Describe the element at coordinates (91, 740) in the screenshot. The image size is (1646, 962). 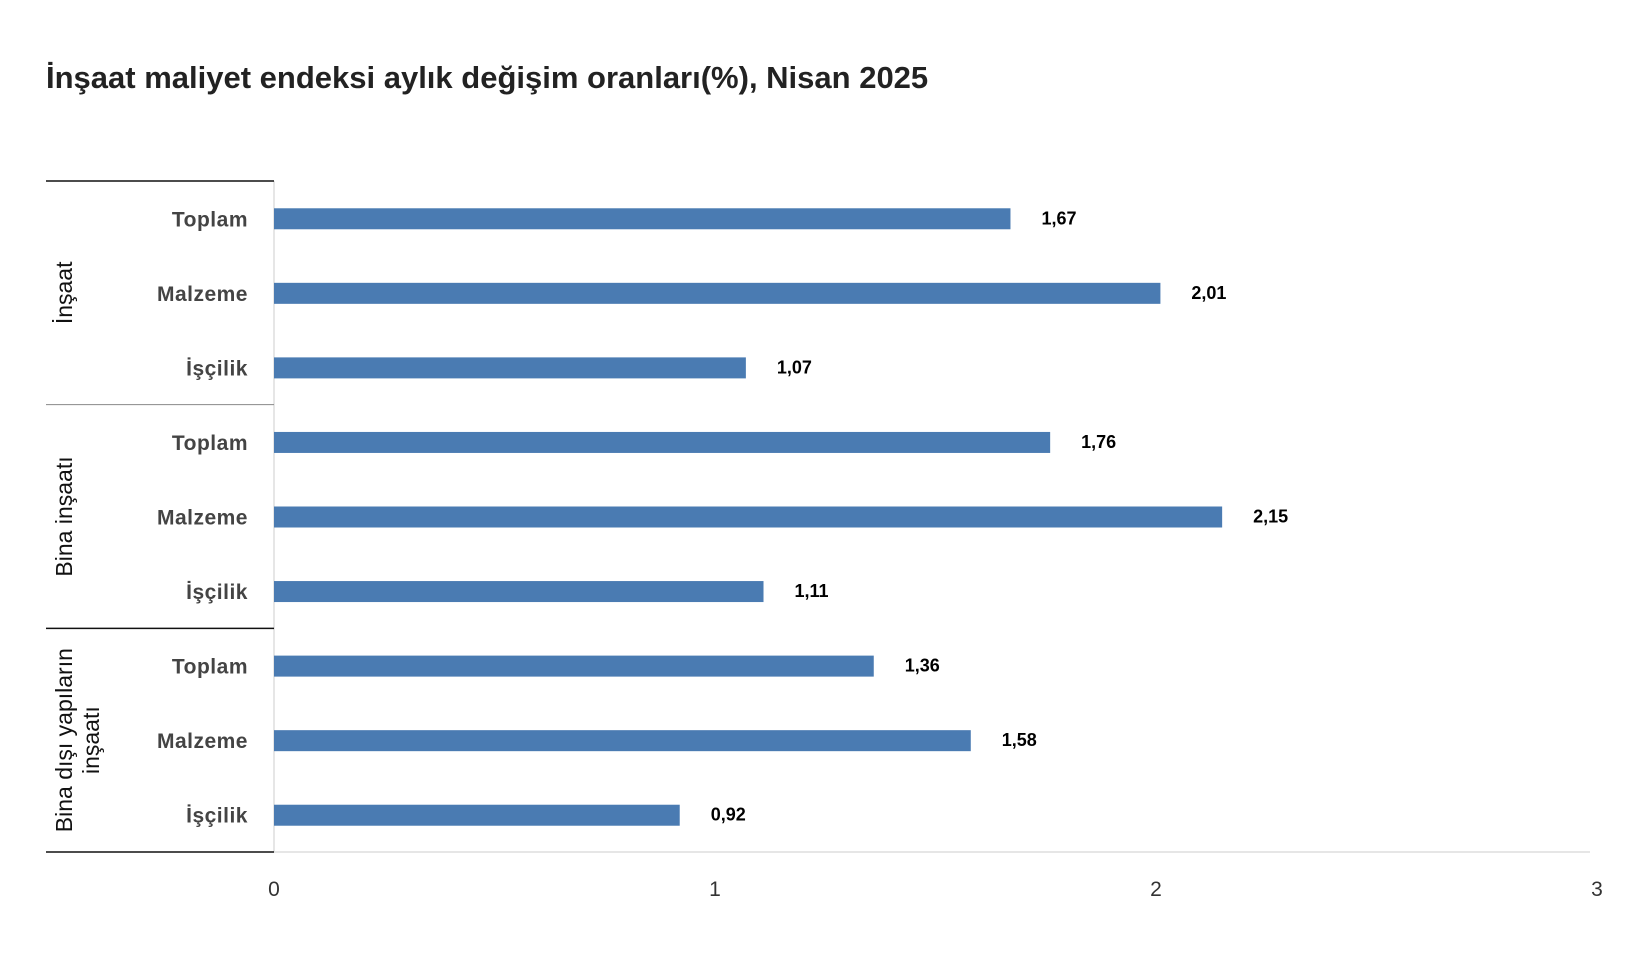
I see `group-label-line: inşaatı` at that location.